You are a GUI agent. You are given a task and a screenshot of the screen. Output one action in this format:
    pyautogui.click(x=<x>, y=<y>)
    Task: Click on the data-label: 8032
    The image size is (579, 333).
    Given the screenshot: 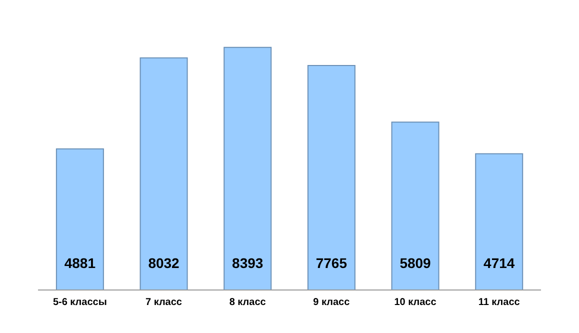 What is the action you would take?
    pyautogui.click(x=164, y=263)
    